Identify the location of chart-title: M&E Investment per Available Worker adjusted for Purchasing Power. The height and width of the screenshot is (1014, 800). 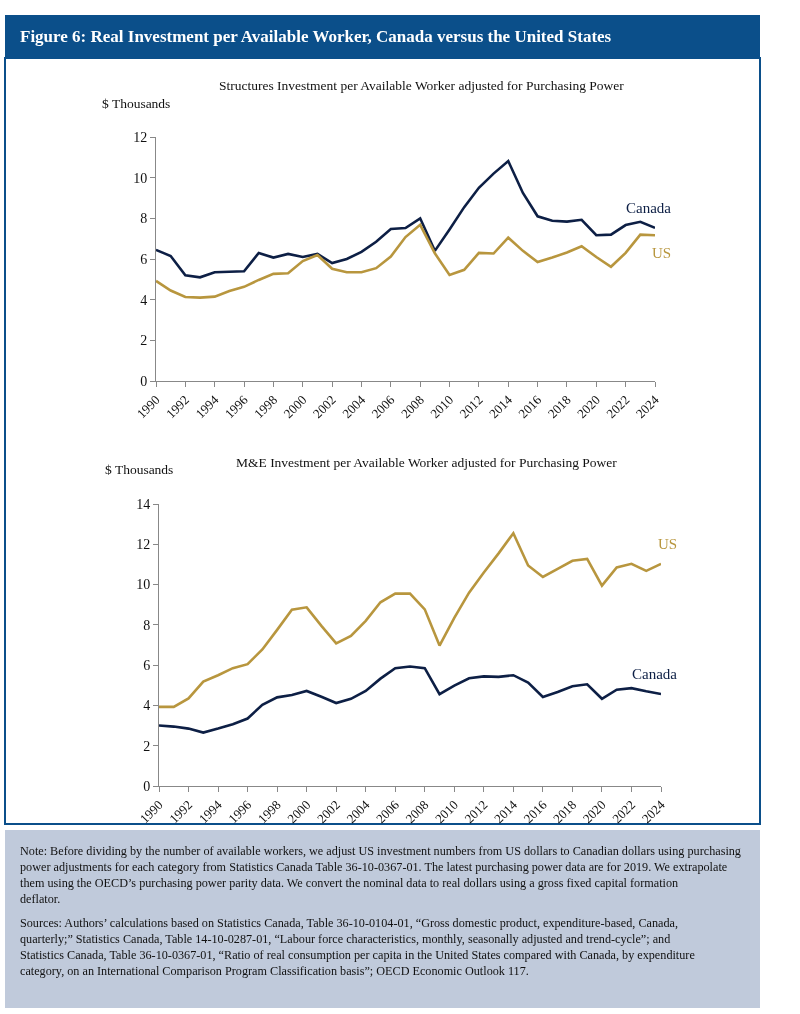
(427, 462).